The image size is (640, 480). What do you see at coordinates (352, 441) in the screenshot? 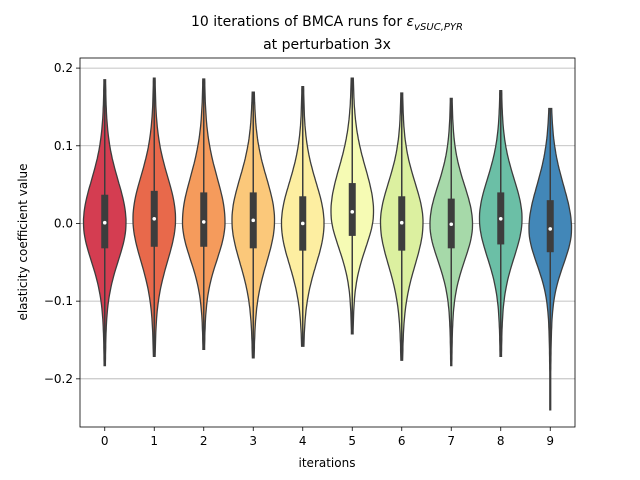
I see `x-tick-label: 5` at bounding box center [352, 441].